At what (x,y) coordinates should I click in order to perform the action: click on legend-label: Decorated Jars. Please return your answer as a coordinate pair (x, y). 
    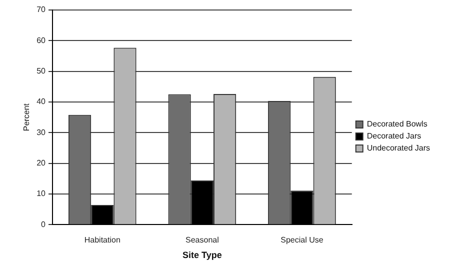
    Looking at the image, I should click on (394, 136).